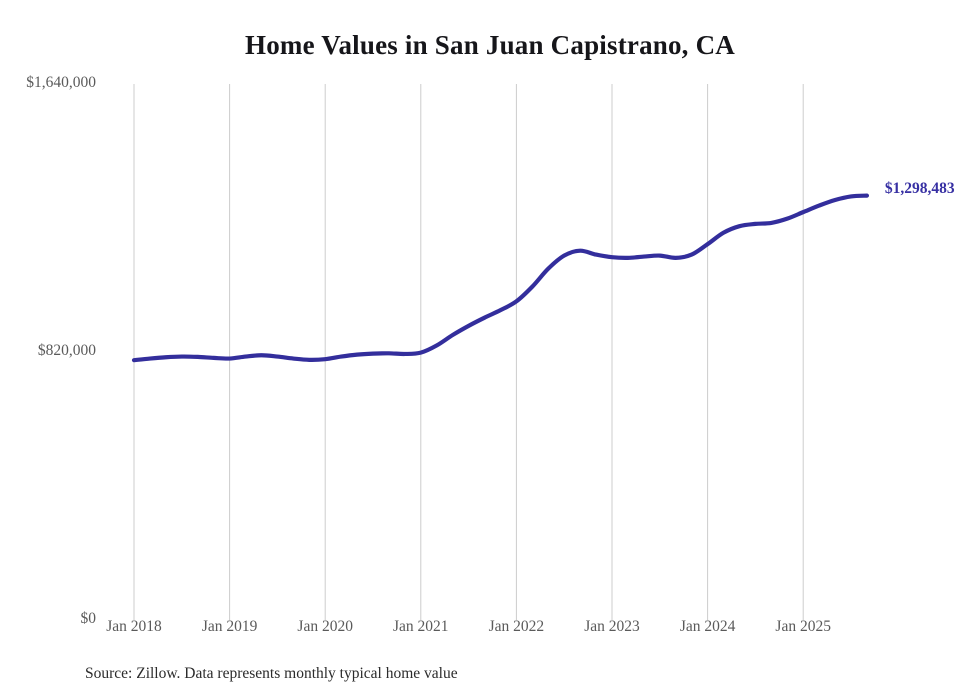 This screenshot has width=980, height=699. What do you see at coordinates (229, 626) in the screenshot?
I see `x-axis-tick-label: Jan 2019` at bounding box center [229, 626].